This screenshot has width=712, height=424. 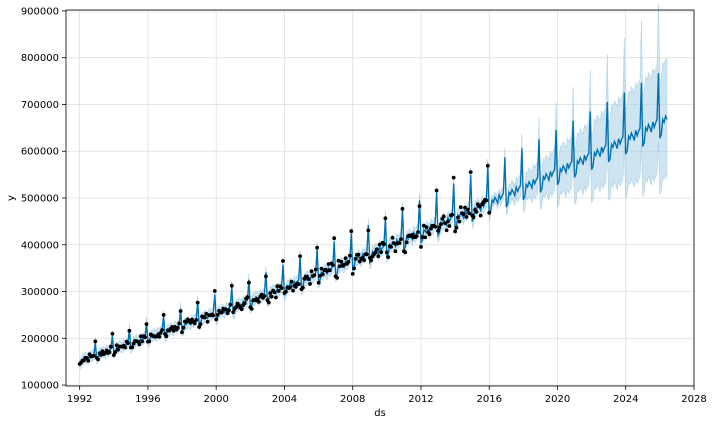 What do you see at coordinates (40, 245) in the screenshot?
I see `y-tick-label: 400000` at bounding box center [40, 245].